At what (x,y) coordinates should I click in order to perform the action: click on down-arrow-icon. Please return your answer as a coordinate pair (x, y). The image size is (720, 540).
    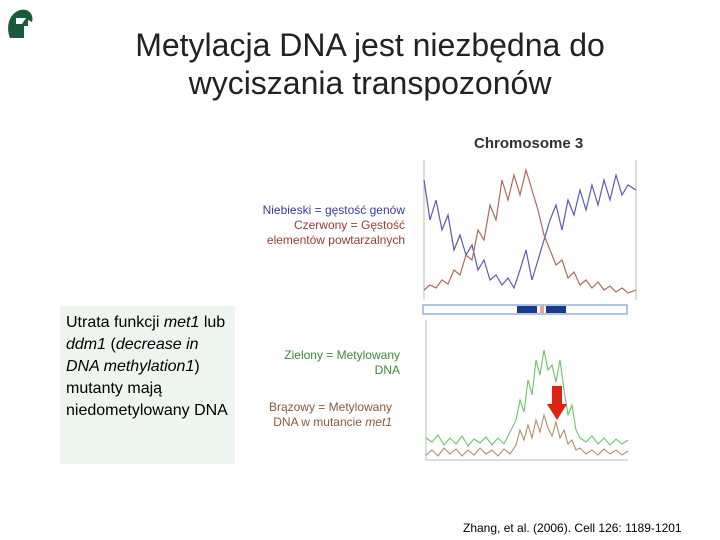
    Looking at the image, I should click on (557, 403).